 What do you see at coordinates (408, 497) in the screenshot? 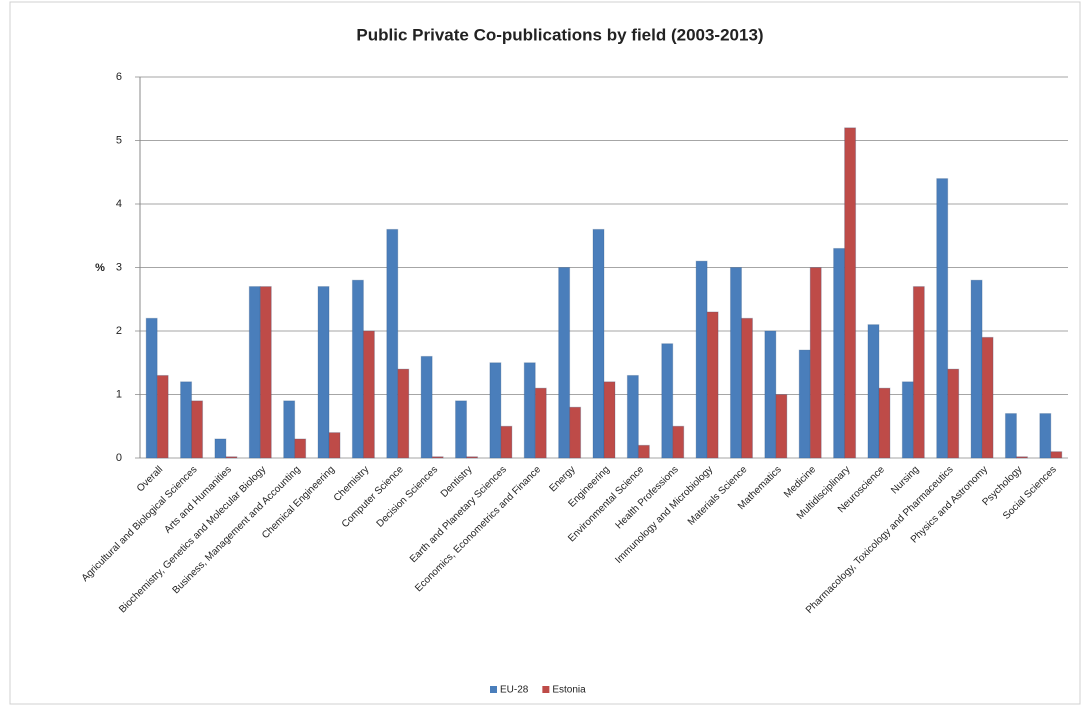
I see `x-tick-label: Decision Sciences` at bounding box center [408, 497].